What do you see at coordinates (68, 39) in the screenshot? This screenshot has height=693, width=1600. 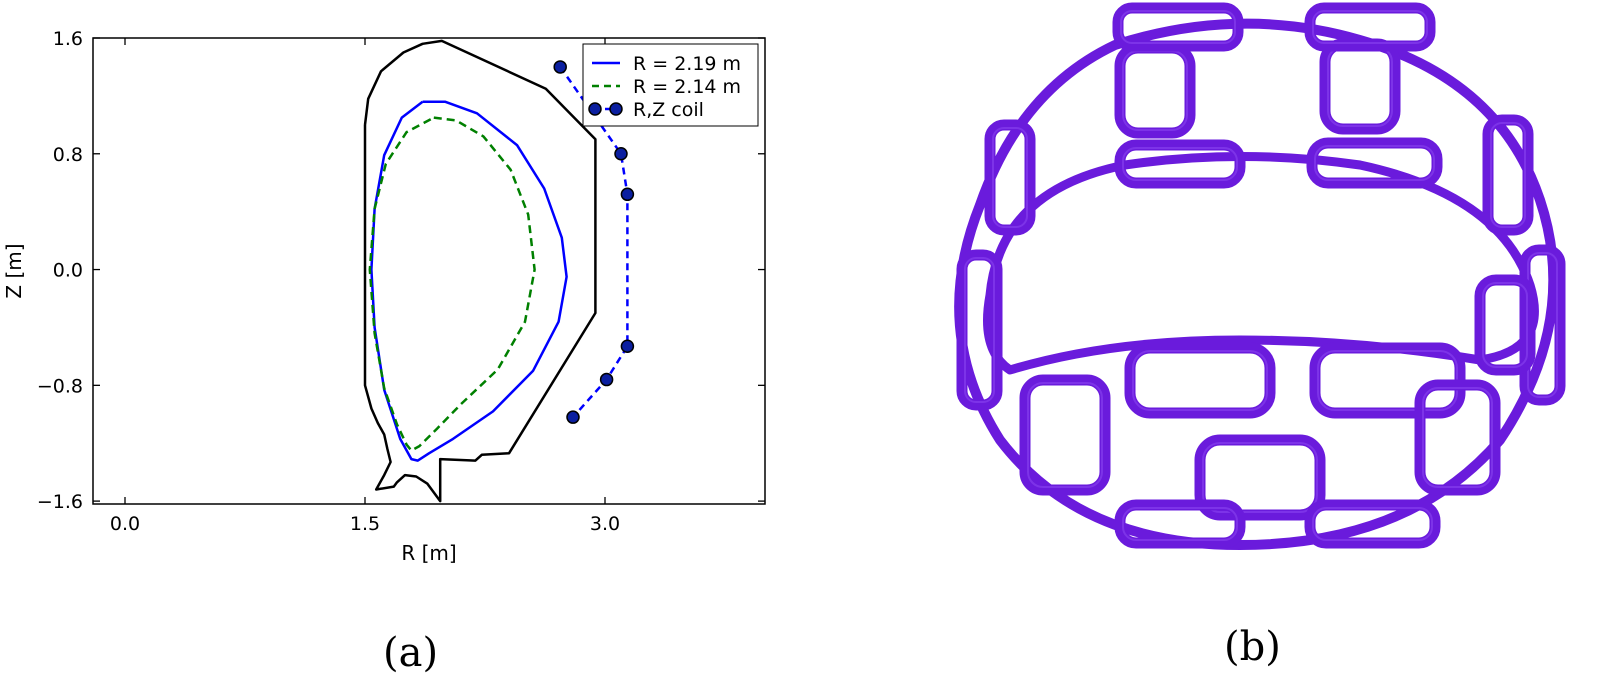 I see `y-tick-label: 1.6` at bounding box center [68, 39].